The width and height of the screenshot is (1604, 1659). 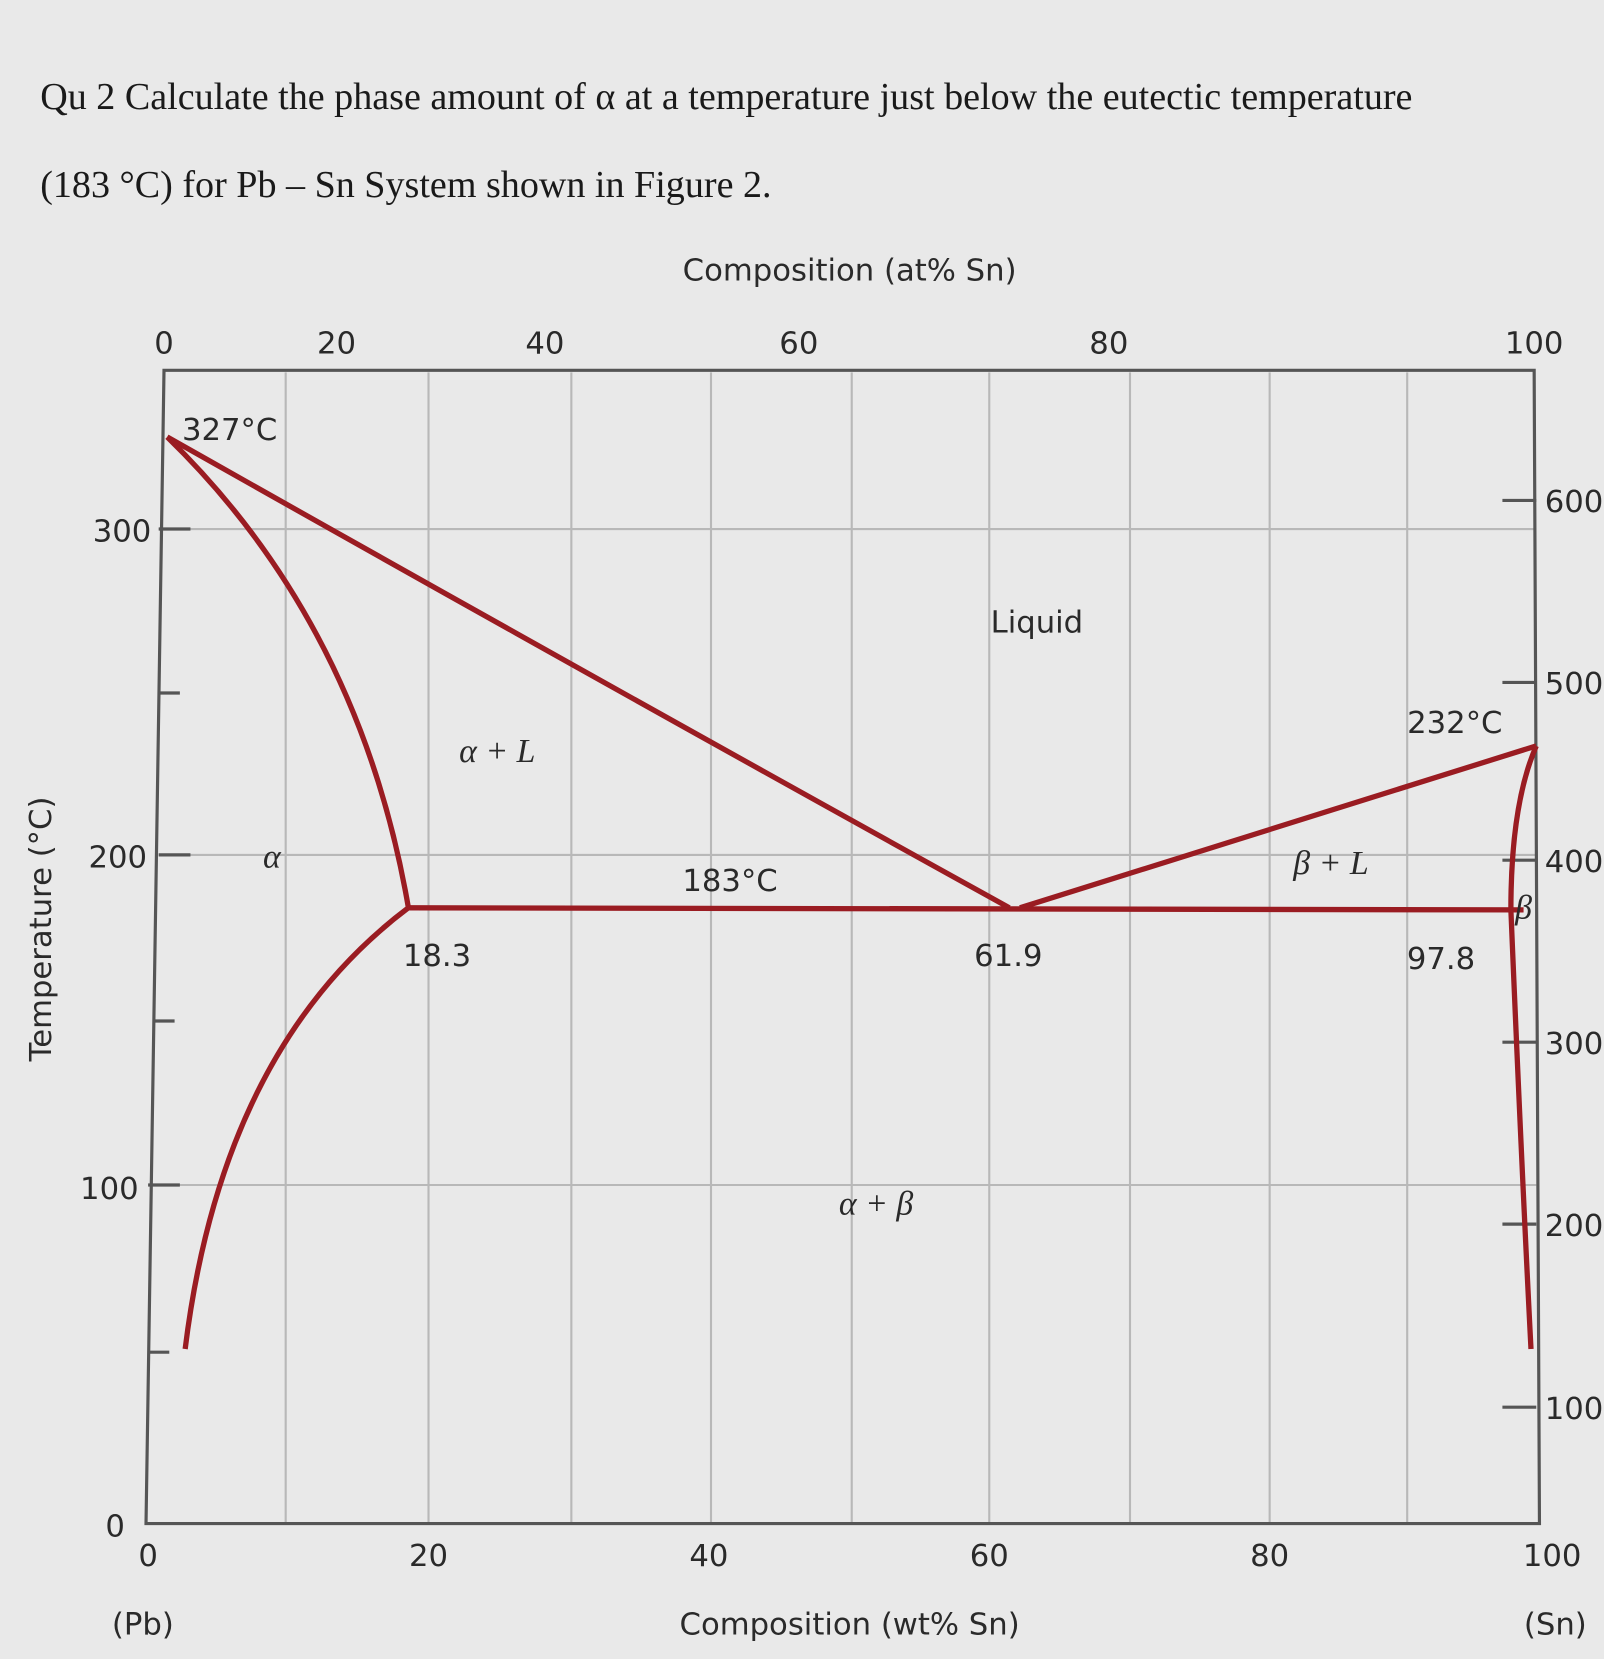 I want to click on eutectic-line, so click(x=966, y=909).